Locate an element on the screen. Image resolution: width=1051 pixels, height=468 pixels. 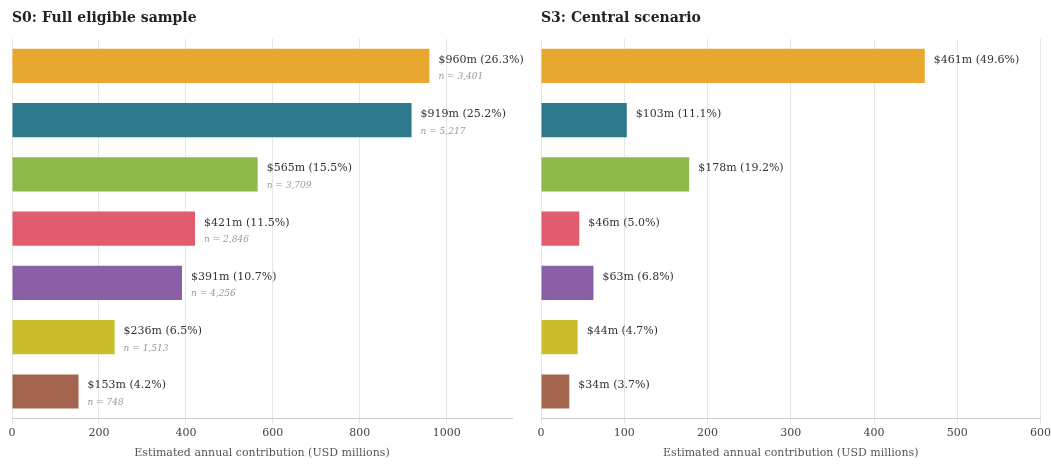
annotation: (19.2%) is located at coordinates (762, 168).